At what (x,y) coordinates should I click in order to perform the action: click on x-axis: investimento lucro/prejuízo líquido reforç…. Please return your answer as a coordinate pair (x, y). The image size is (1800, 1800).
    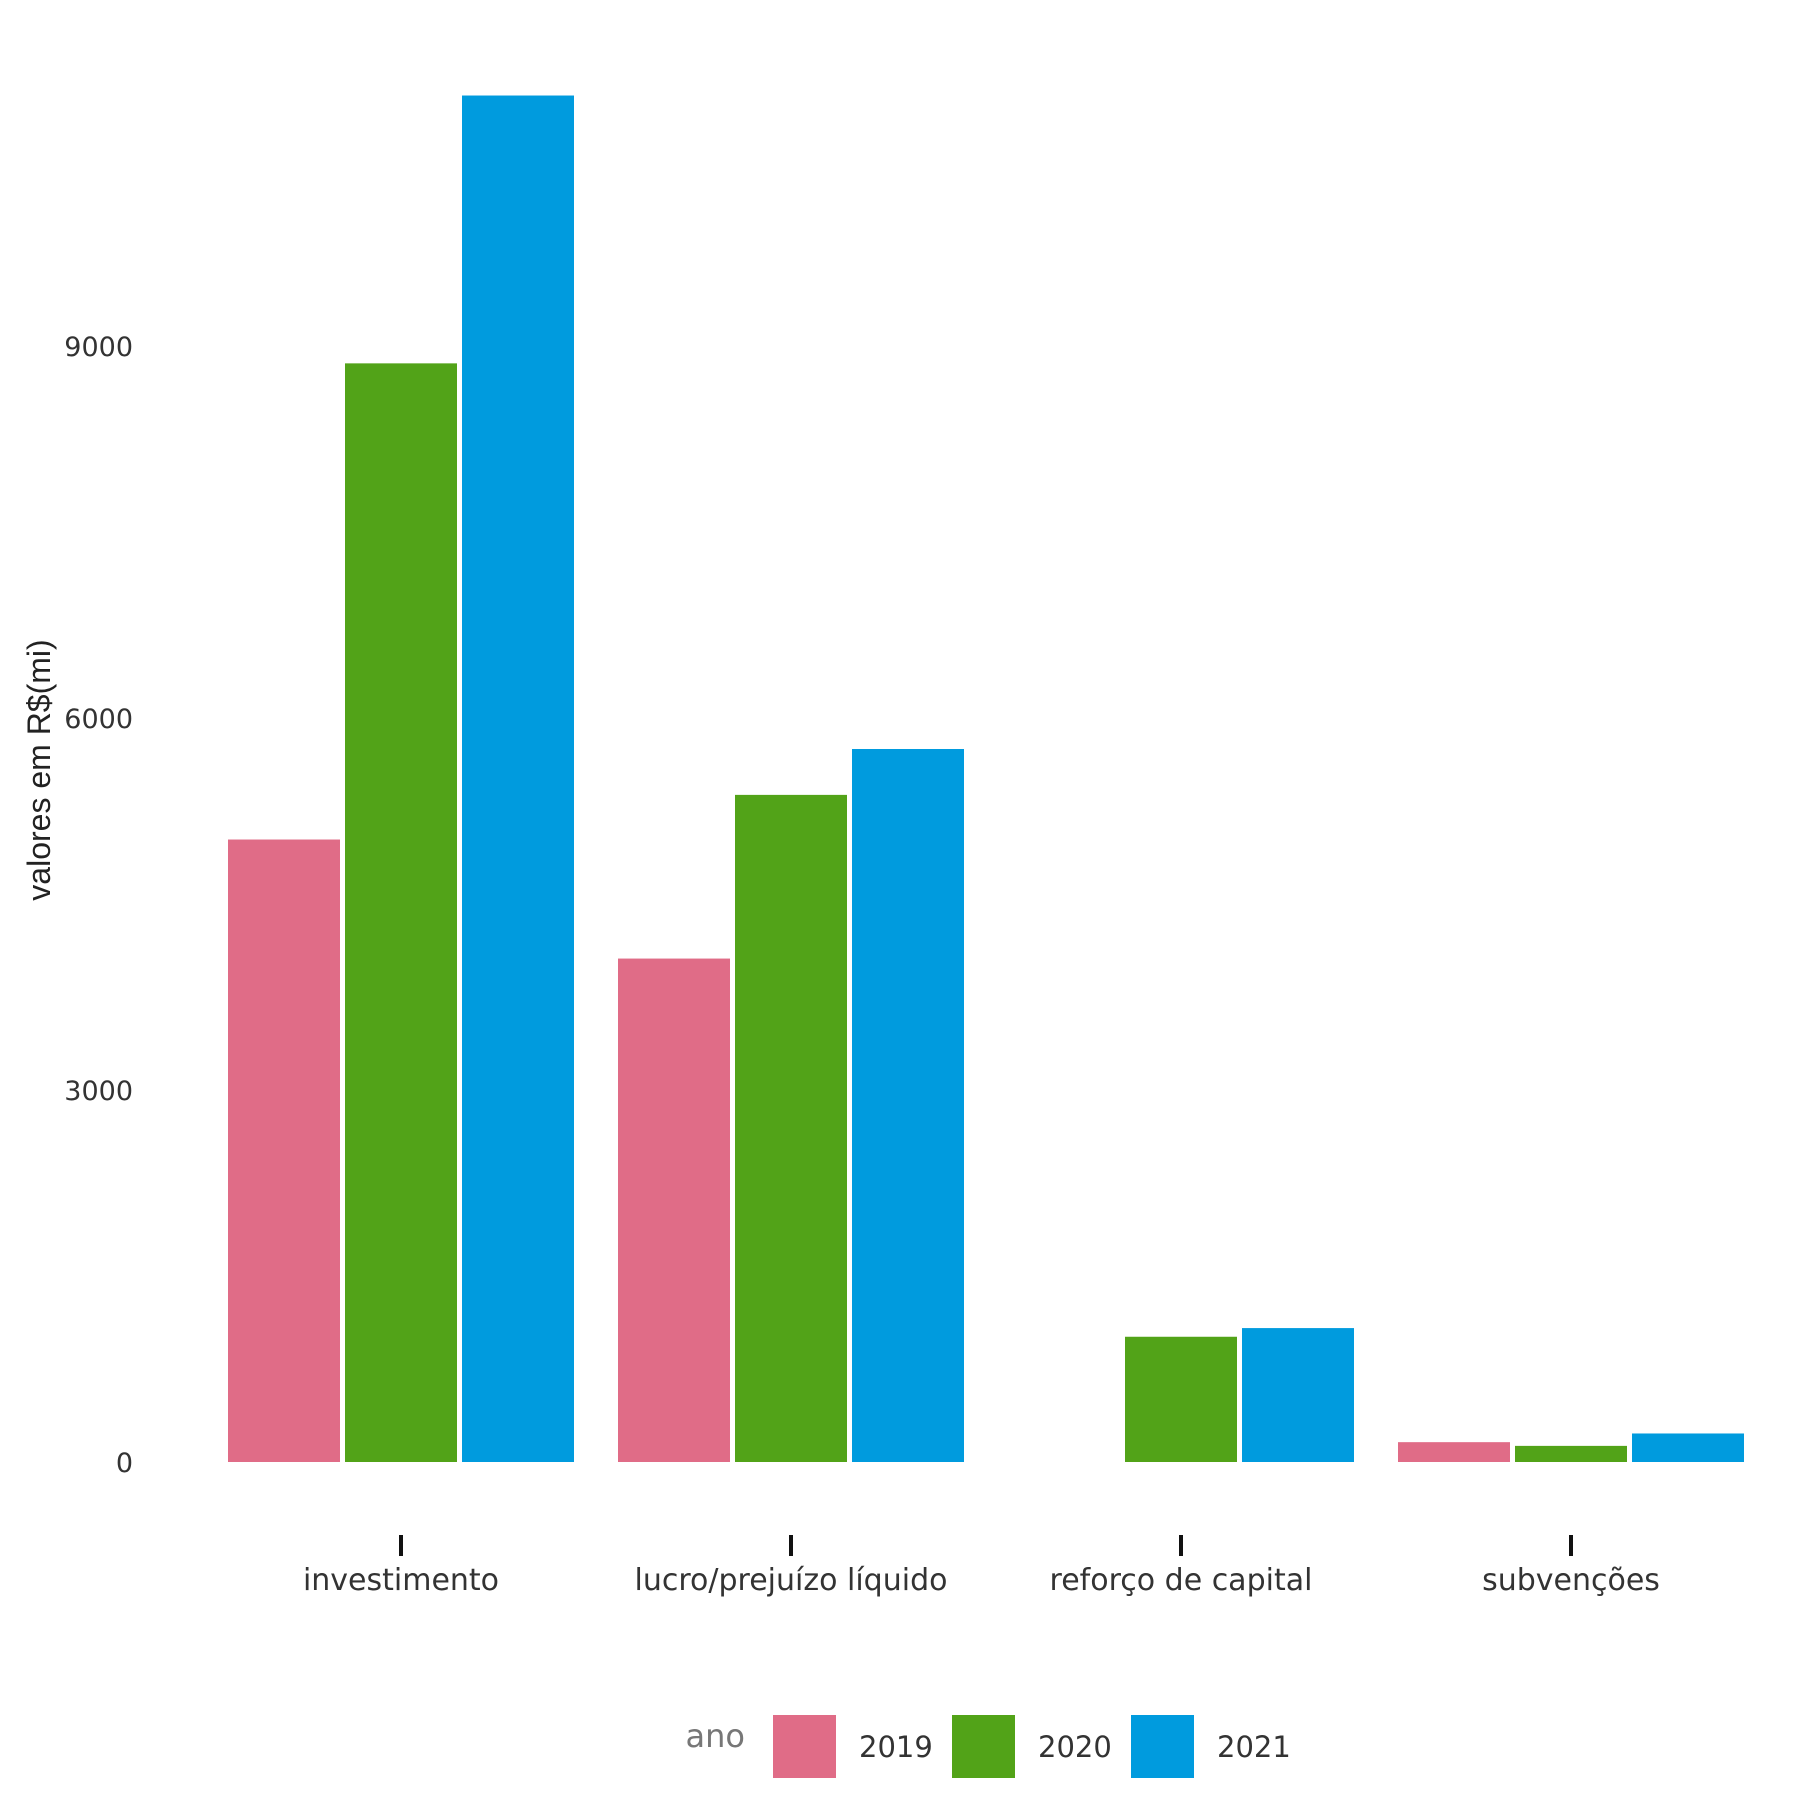
    Looking at the image, I should click on (981, 1566).